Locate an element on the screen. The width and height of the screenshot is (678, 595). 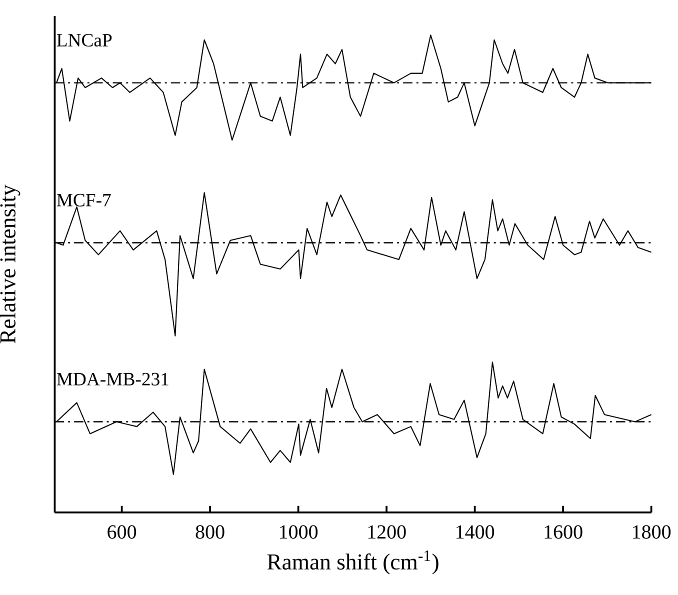
x-axis-title: Raman shift (cm$^{-1}$) is located at coordinates (352, 562).